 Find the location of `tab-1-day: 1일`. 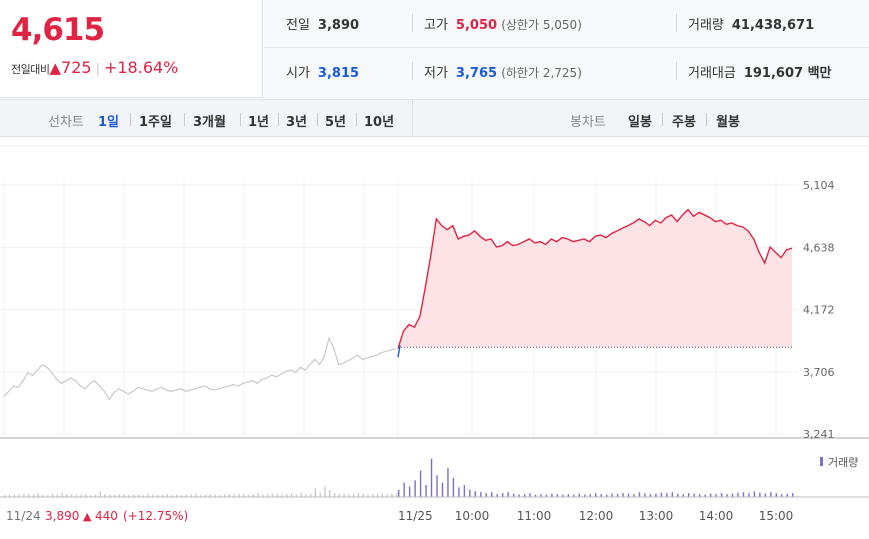

tab-1-day: 1일 is located at coordinates (109, 122).